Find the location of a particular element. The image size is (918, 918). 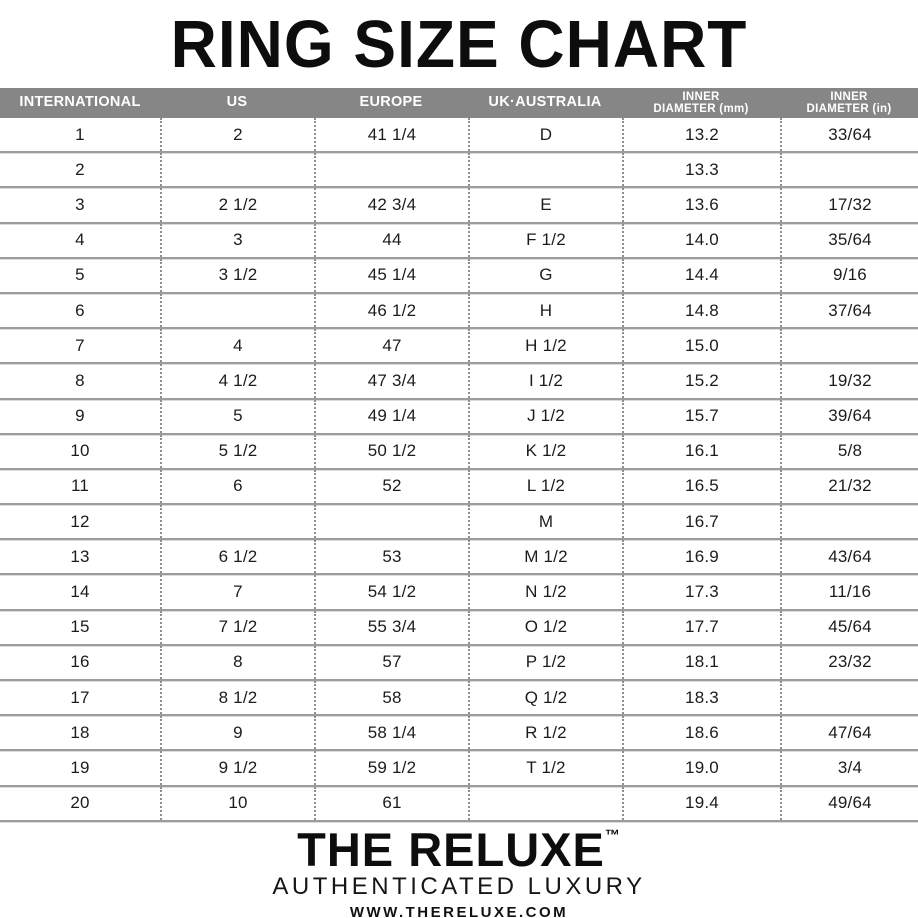

table-row: 8 4 1/2 47 3/4 I 1/2 15.2 19/32 is located at coordinates (459, 382).